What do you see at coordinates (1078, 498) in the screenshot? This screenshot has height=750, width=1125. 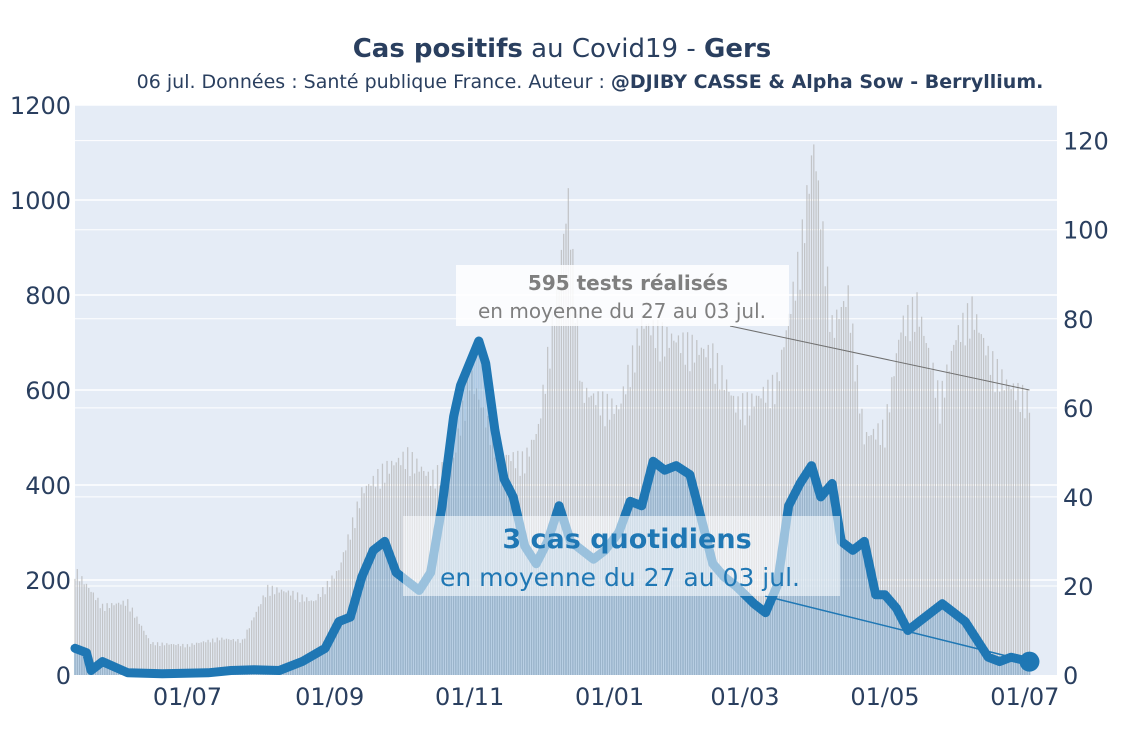 I see `y-right-tick-label: 40` at bounding box center [1078, 498].